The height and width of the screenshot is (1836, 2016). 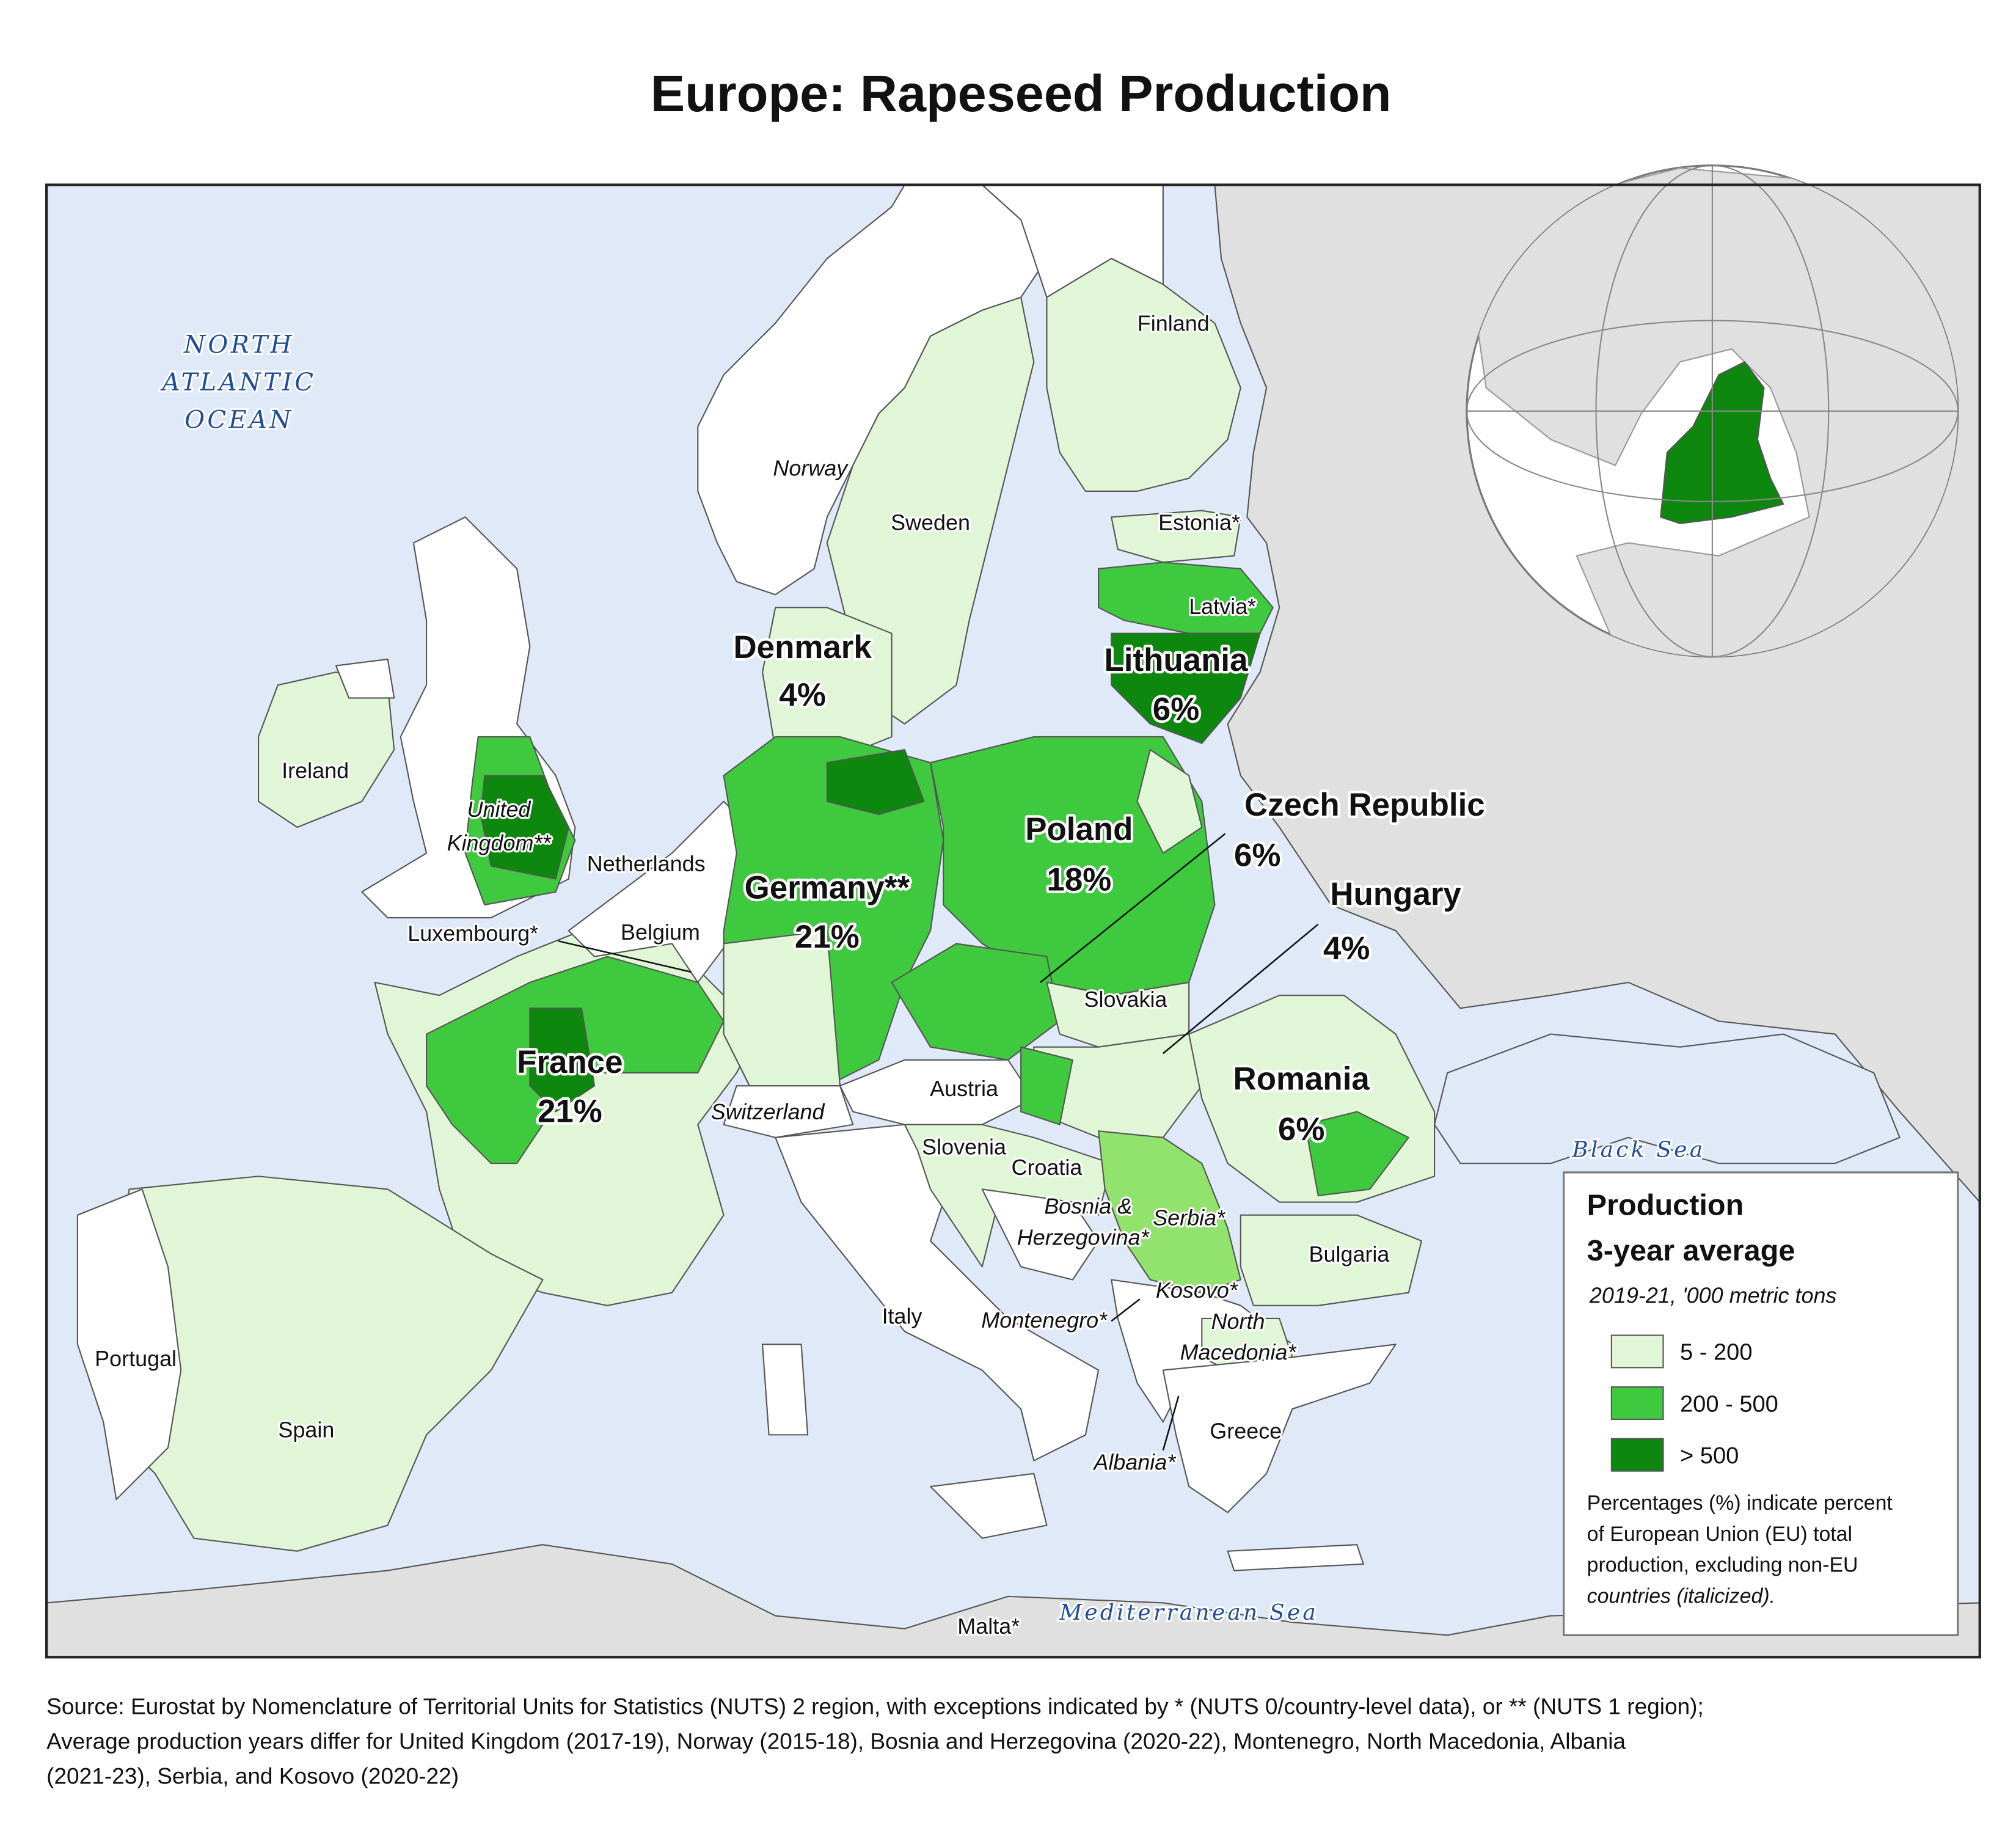 What do you see at coordinates (1125, 1000) in the screenshot?
I see `country-label: Slovakia` at bounding box center [1125, 1000].